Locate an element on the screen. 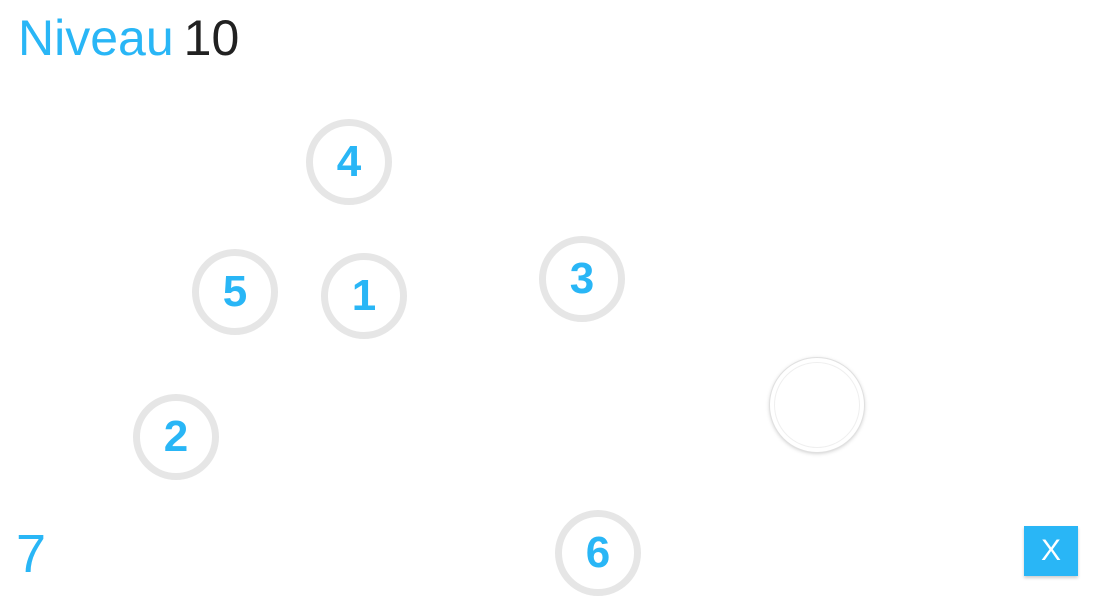 Image resolution: width=1110 pixels, height=600 pixels. number-circle-6: 6 is located at coordinates (598, 553).